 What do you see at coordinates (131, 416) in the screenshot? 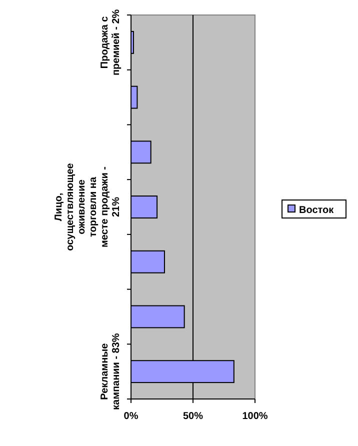
I see `x-tick-label: 0%` at bounding box center [131, 416].